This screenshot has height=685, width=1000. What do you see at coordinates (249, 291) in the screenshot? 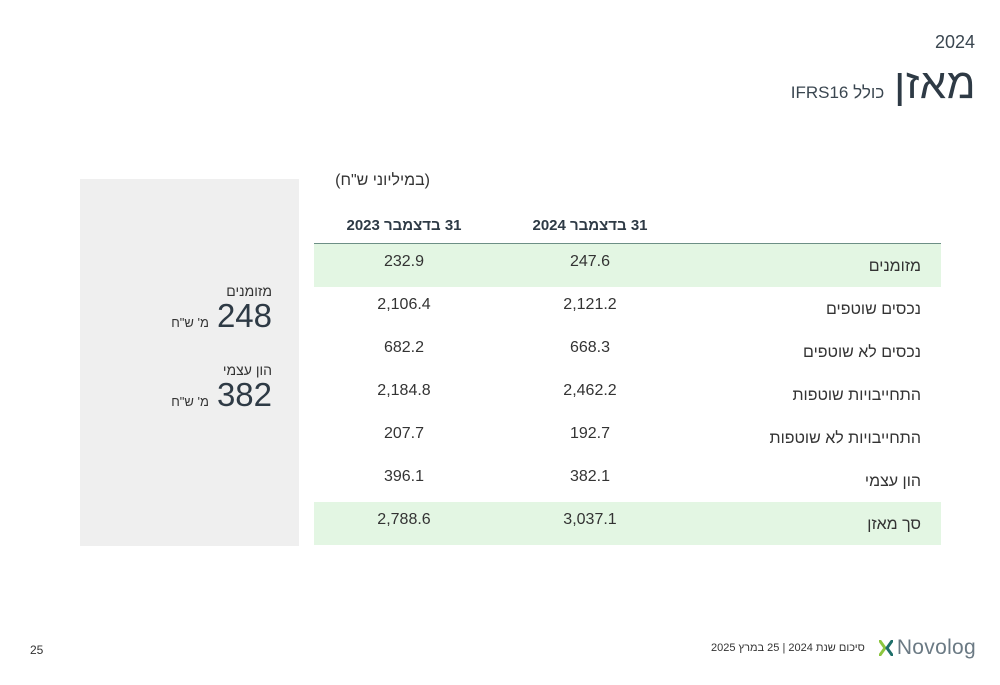
I see `kpi-label: מזומנים` at bounding box center [249, 291].